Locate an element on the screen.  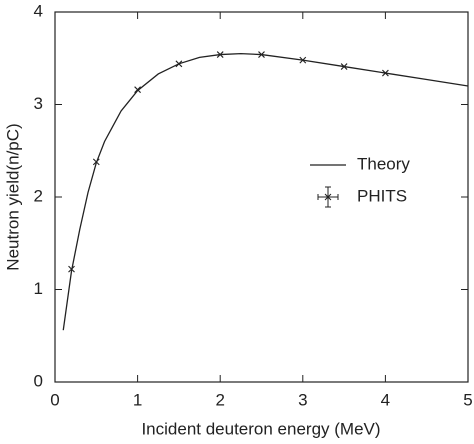
y-tick-label: 0 is located at coordinates (38, 380).